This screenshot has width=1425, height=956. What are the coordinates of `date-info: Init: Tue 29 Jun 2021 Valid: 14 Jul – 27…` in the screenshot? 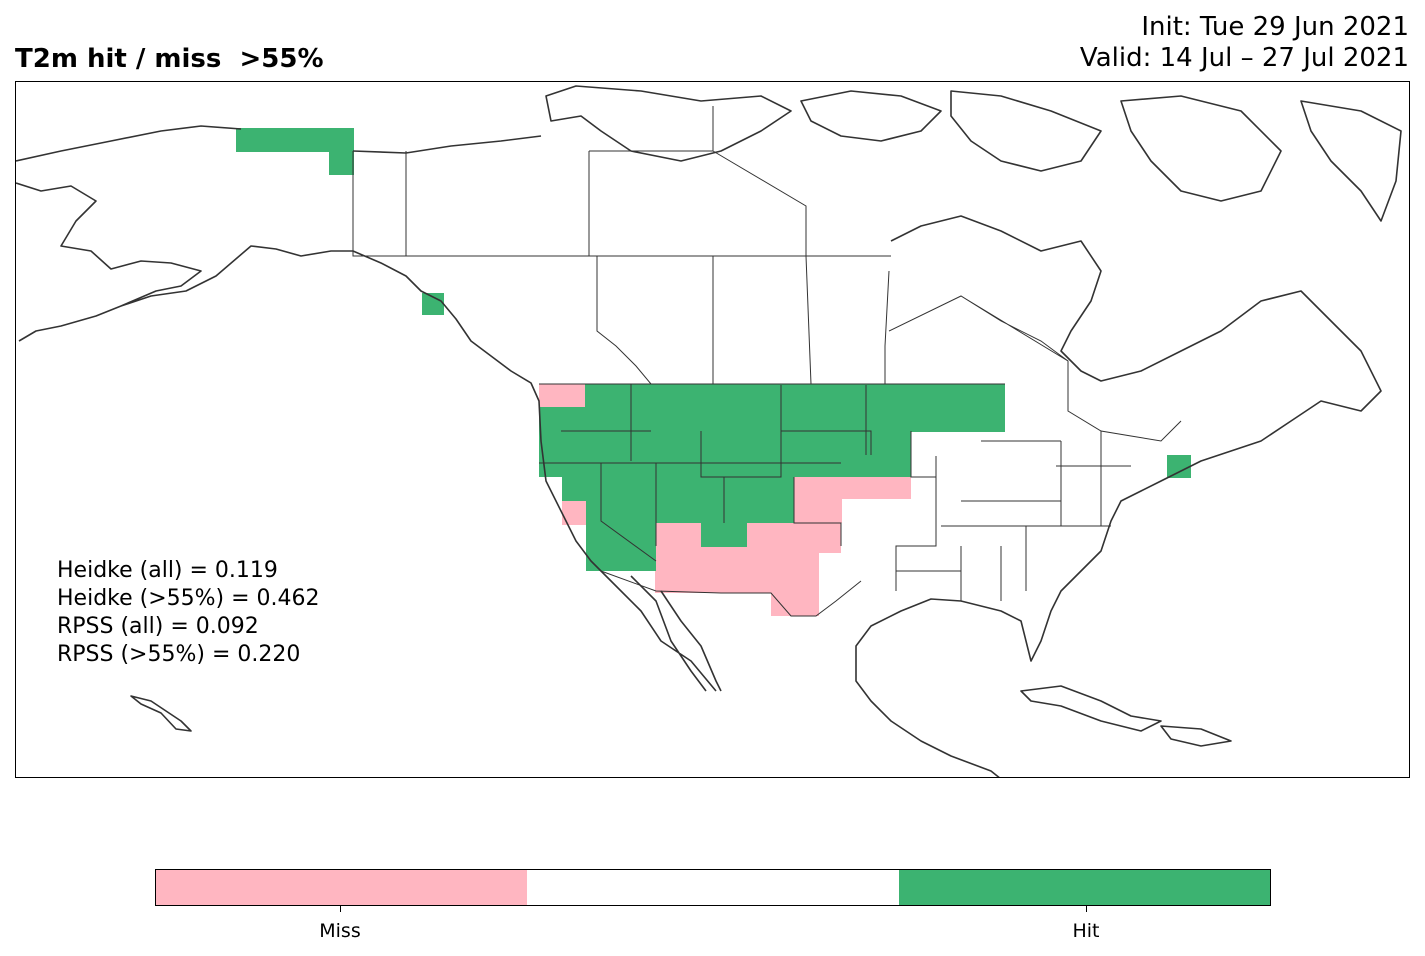 It's located at (1244, 43).